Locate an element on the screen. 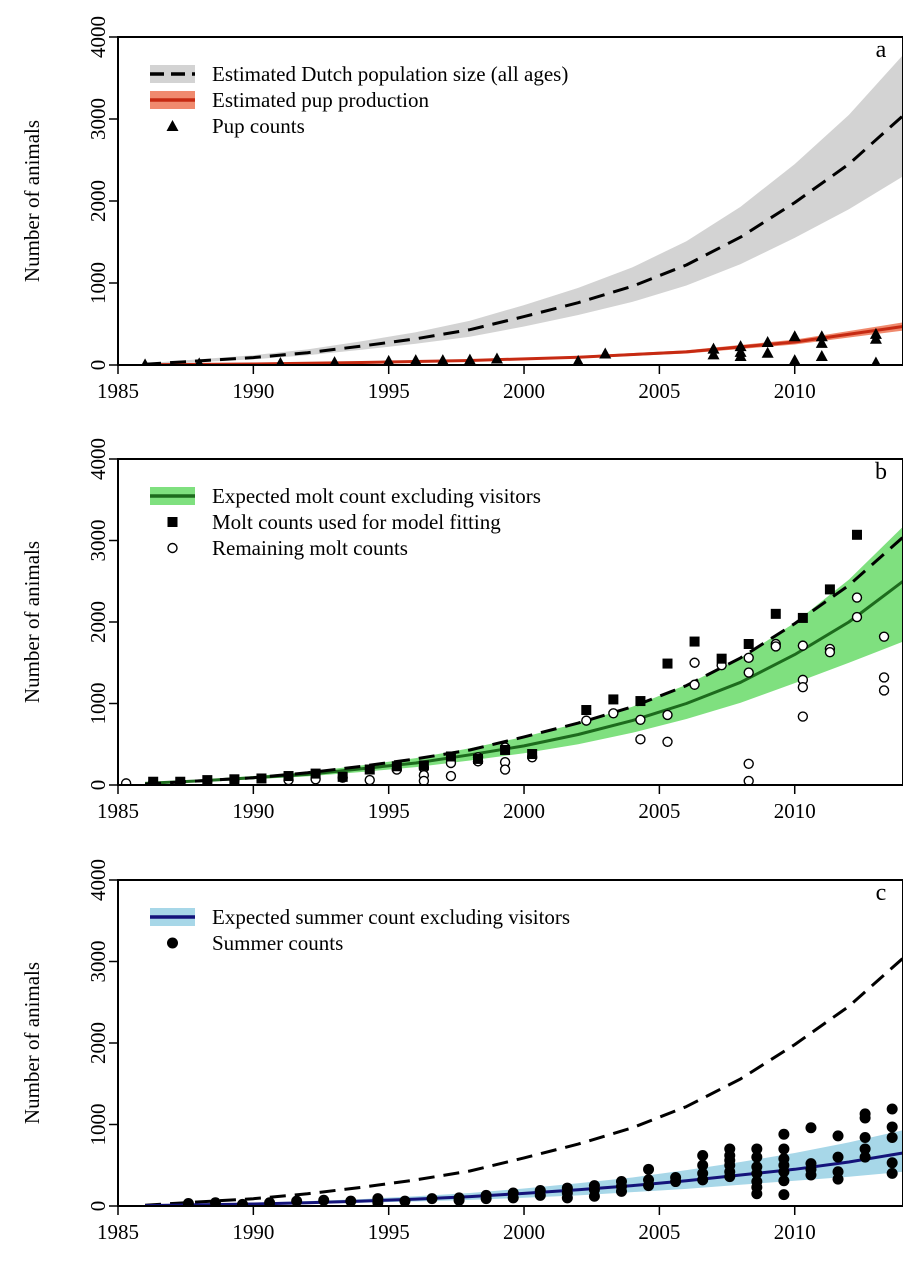  legend-label: Molt counts used for model fitting is located at coordinates (356, 522).